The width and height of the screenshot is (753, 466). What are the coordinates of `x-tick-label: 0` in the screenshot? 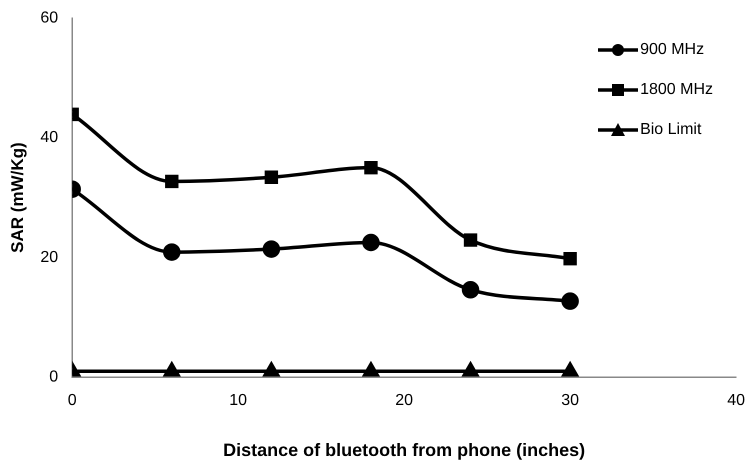 It's located at (72, 401).